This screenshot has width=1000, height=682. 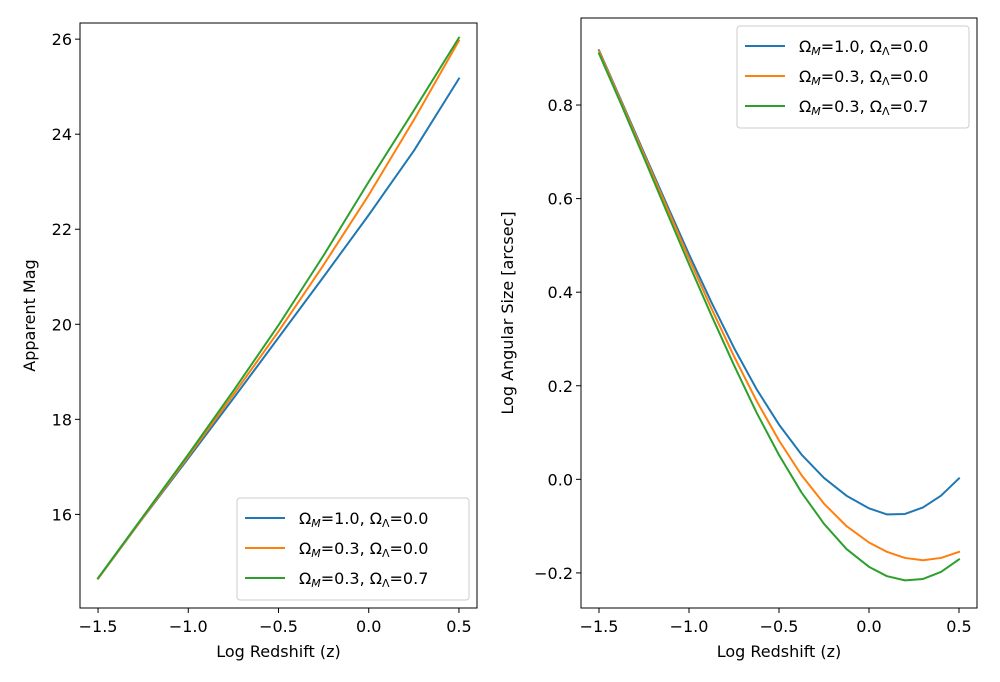 What do you see at coordinates (560, 199) in the screenshot?
I see `y-tick-label: 0.6` at bounding box center [560, 199].